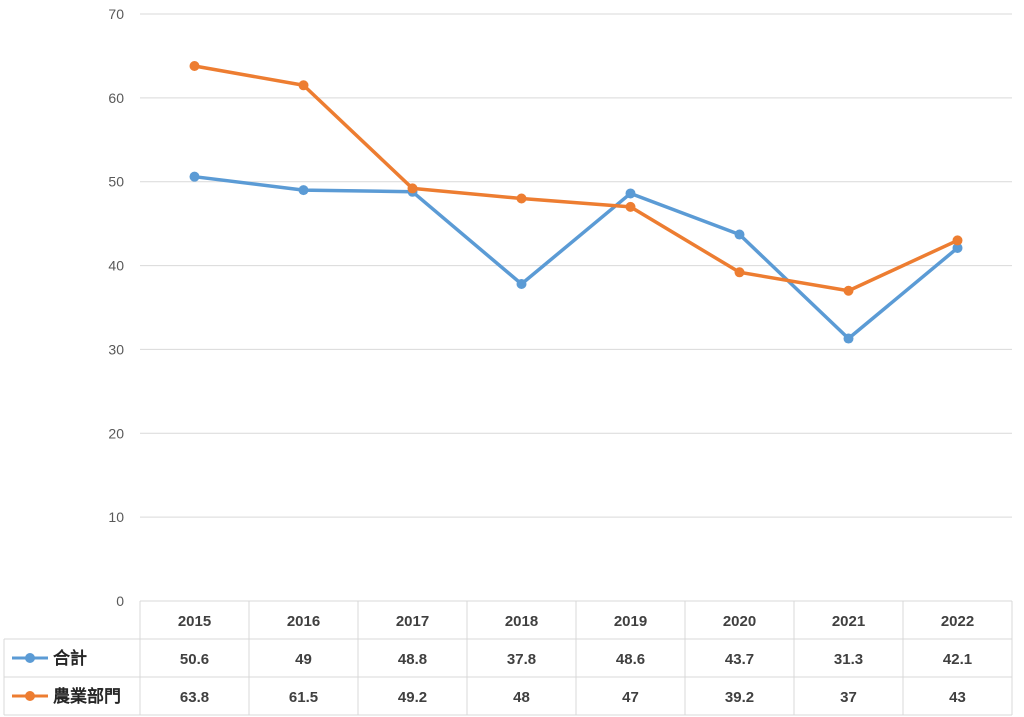 This screenshot has height=717, width=1024. I want to click on data-label: 48.6, so click(630, 659).